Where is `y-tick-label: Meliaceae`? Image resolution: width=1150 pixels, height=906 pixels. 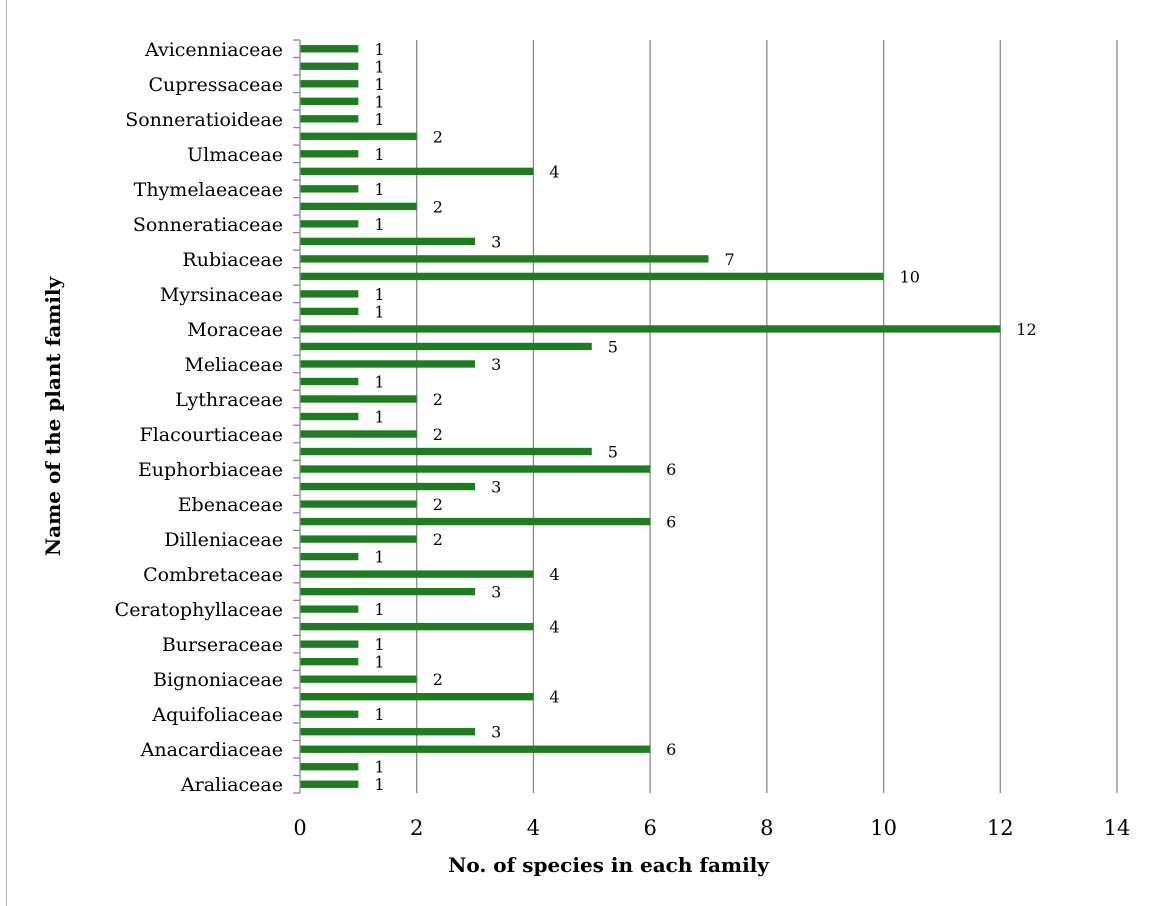 y-tick-label: Meliaceae is located at coordinates (233, 365).